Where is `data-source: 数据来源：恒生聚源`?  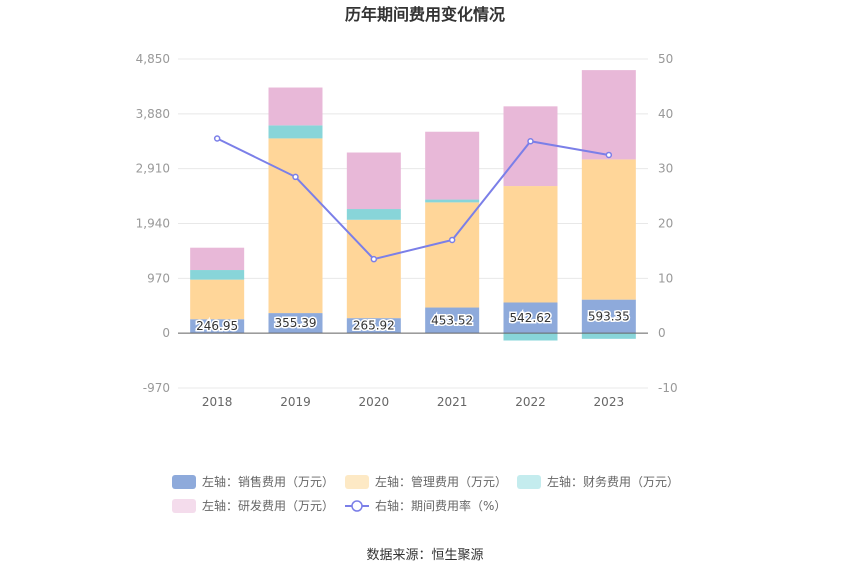 data-source: 数据来源：恒生聚源 is located at coordinates (424, 555).